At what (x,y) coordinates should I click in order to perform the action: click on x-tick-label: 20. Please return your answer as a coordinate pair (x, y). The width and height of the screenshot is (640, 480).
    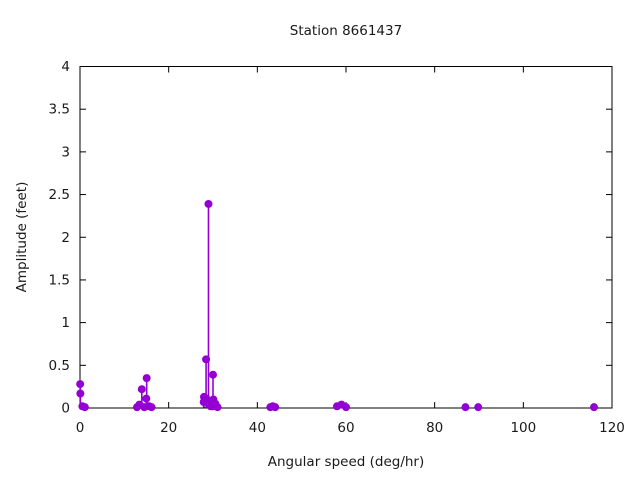
    Looking at the image, I should click on (168, 428).